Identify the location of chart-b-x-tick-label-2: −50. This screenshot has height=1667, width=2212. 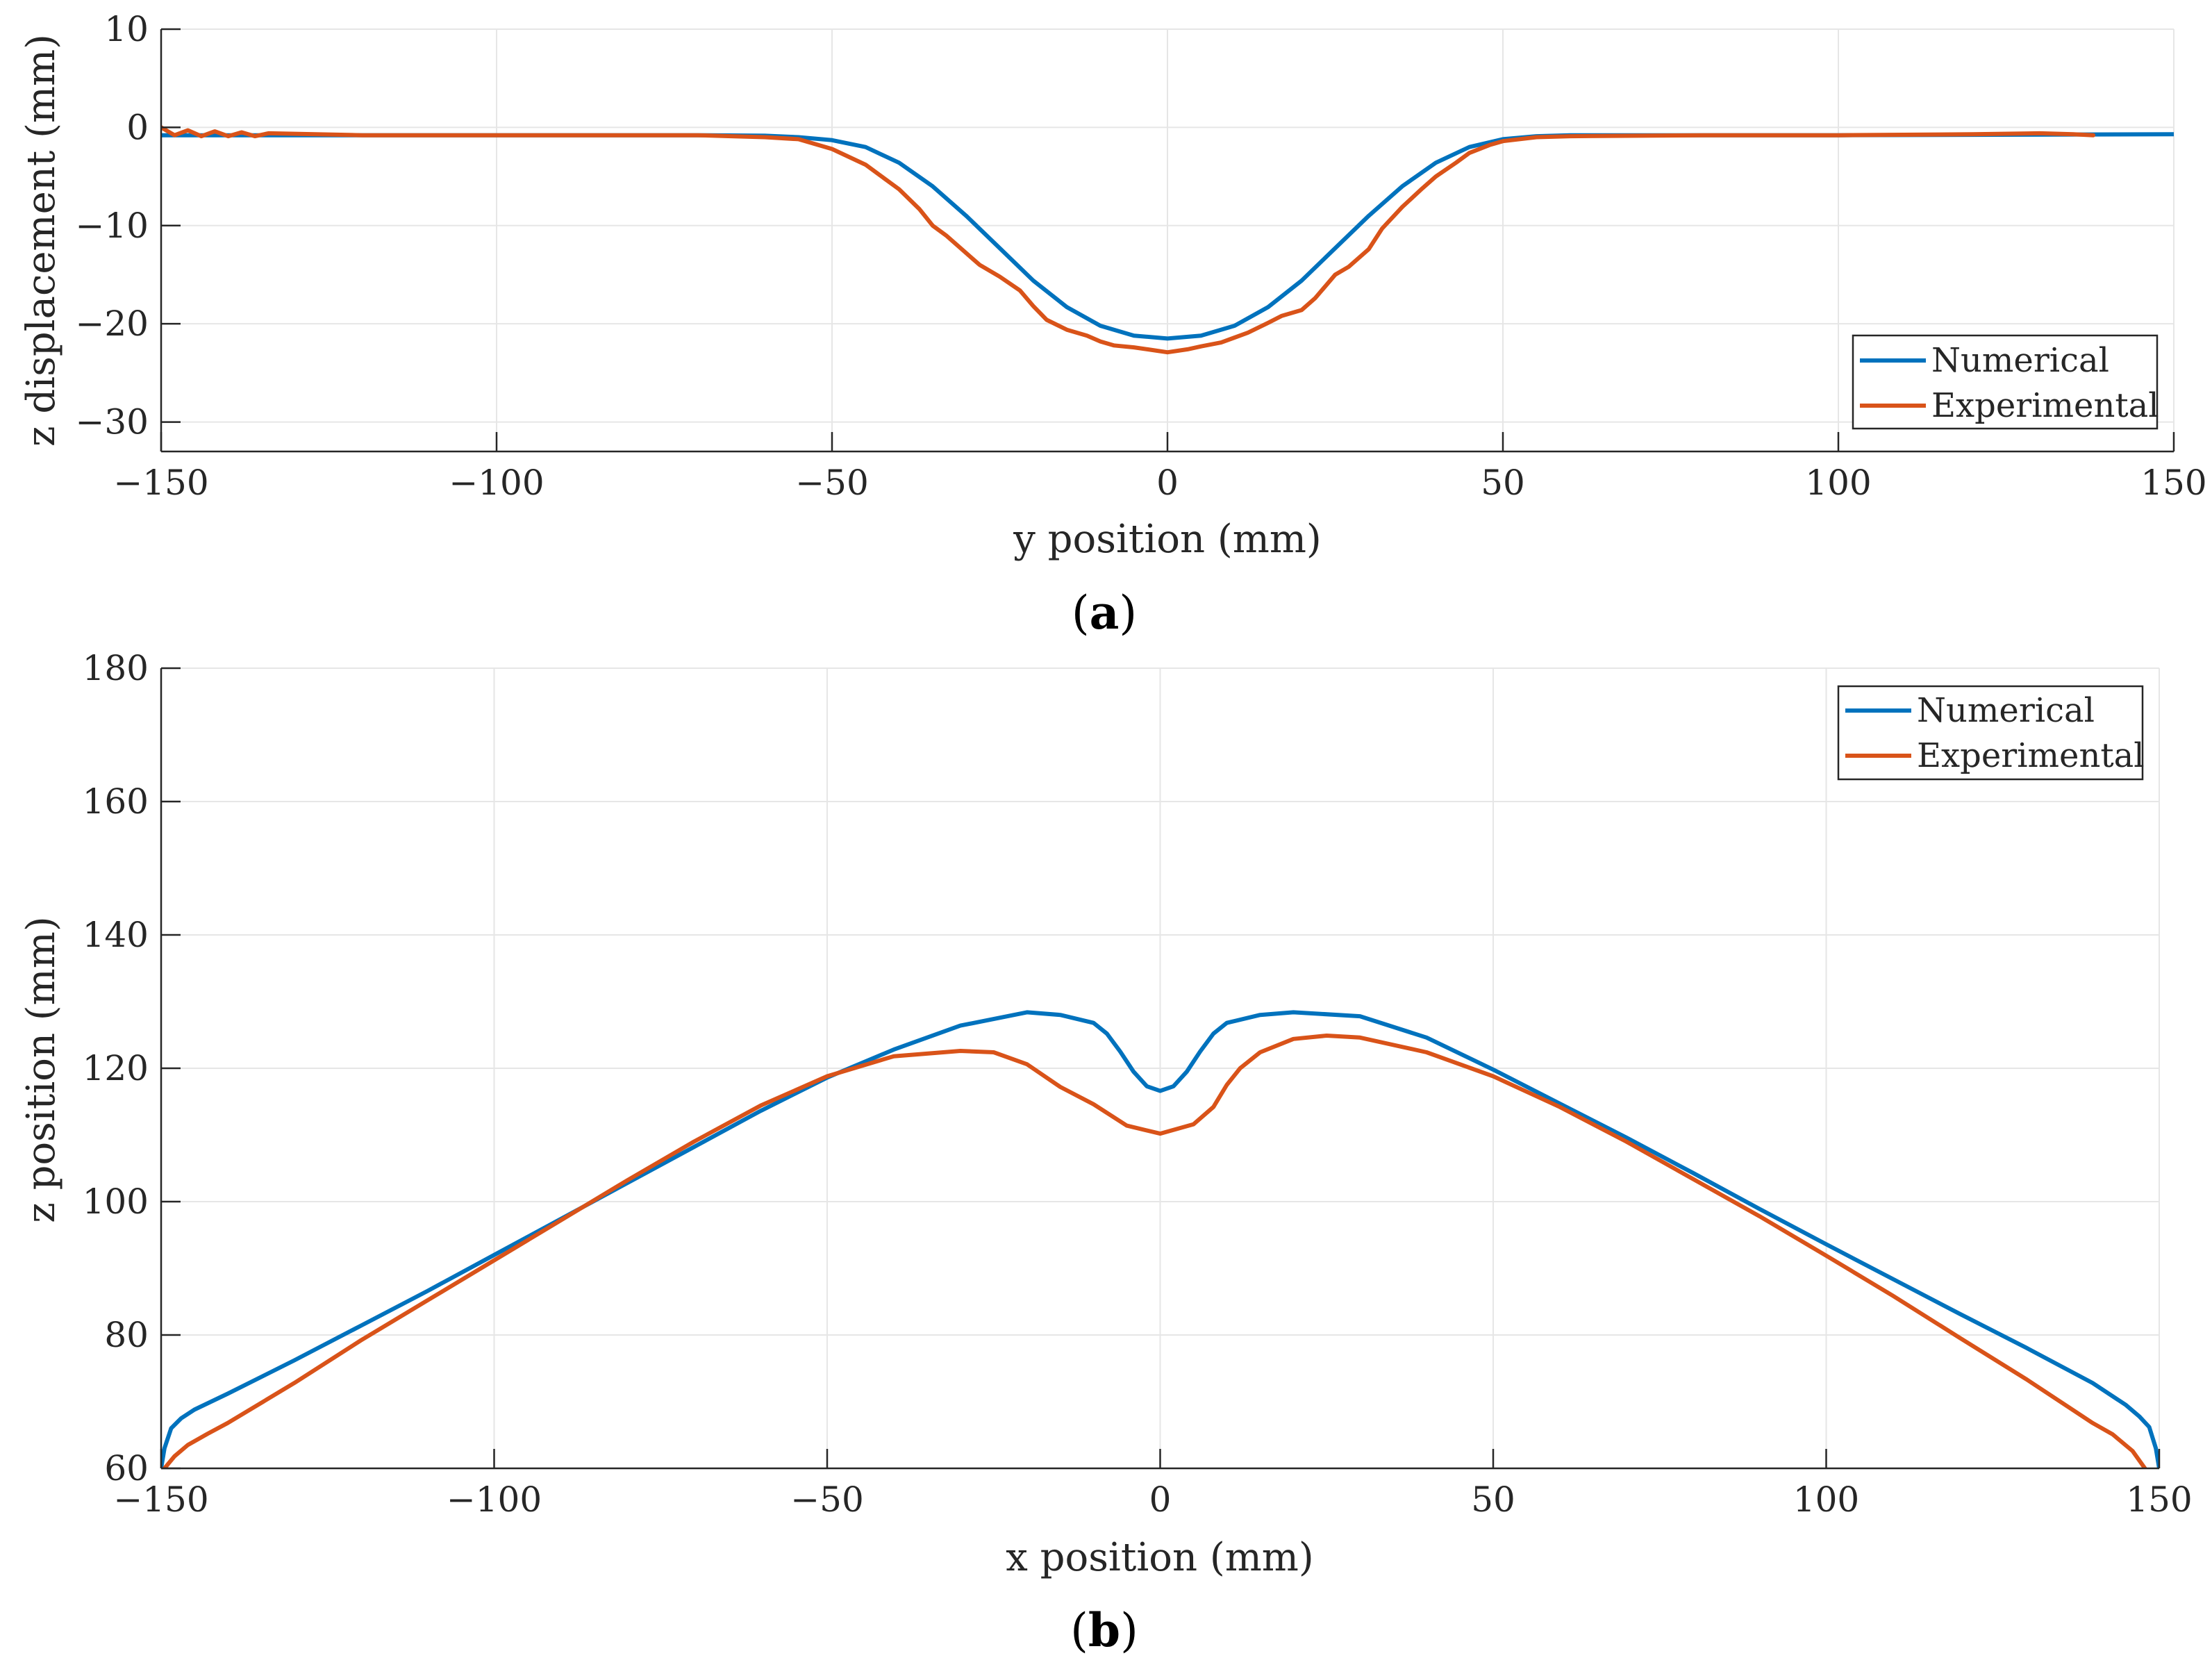
(827, 1499).